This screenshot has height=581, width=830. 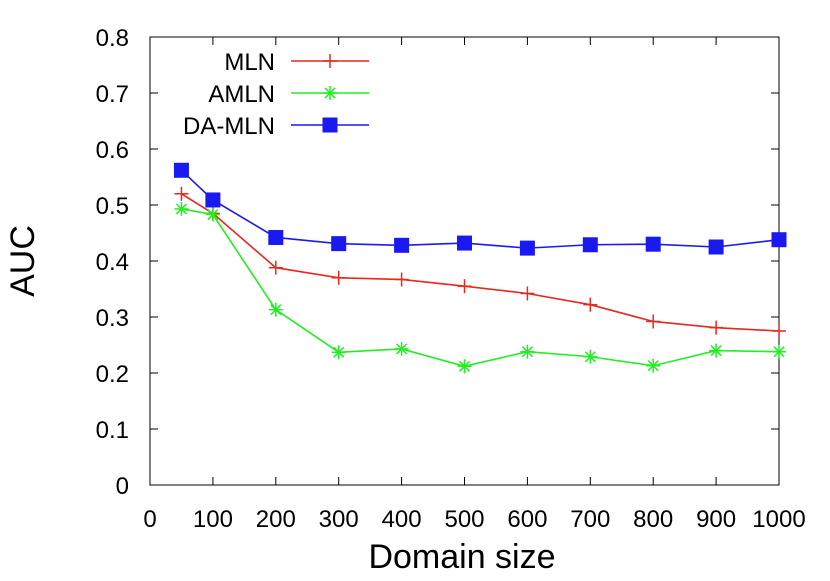 I want to click on x-tick-label: 300, so click(x=339, y=519).